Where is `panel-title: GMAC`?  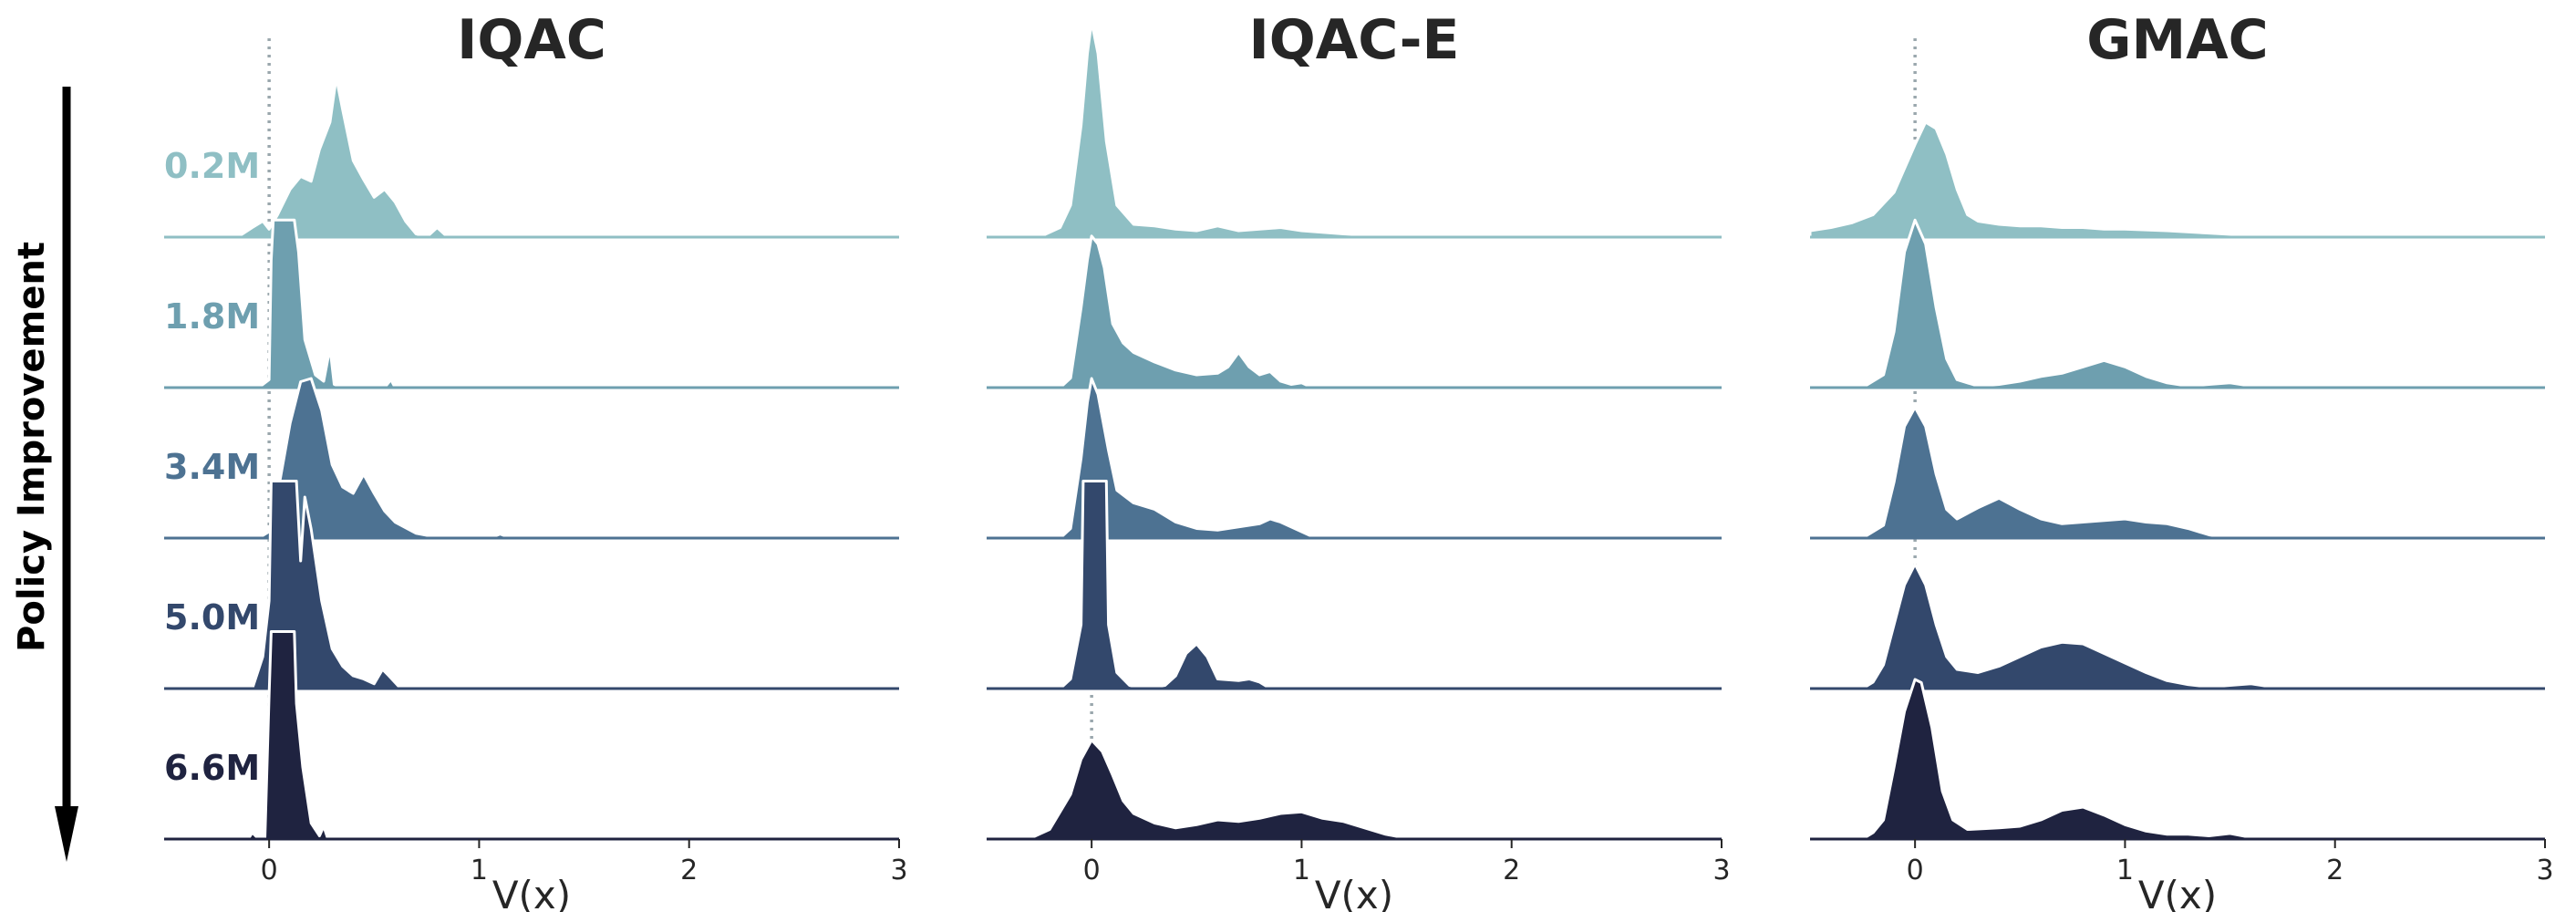 panel-title: GMAC is located at coordinates (2177, 40).